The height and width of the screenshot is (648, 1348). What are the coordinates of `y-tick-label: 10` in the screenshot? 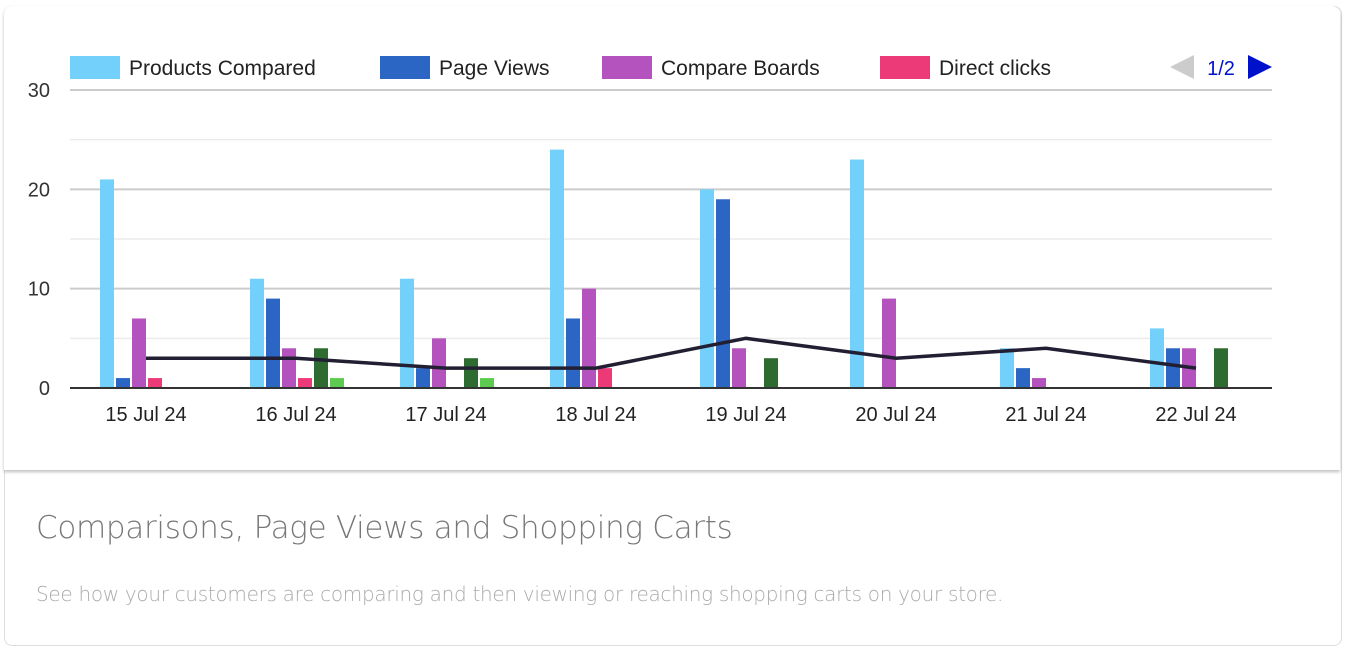 It's located at (39, 290).